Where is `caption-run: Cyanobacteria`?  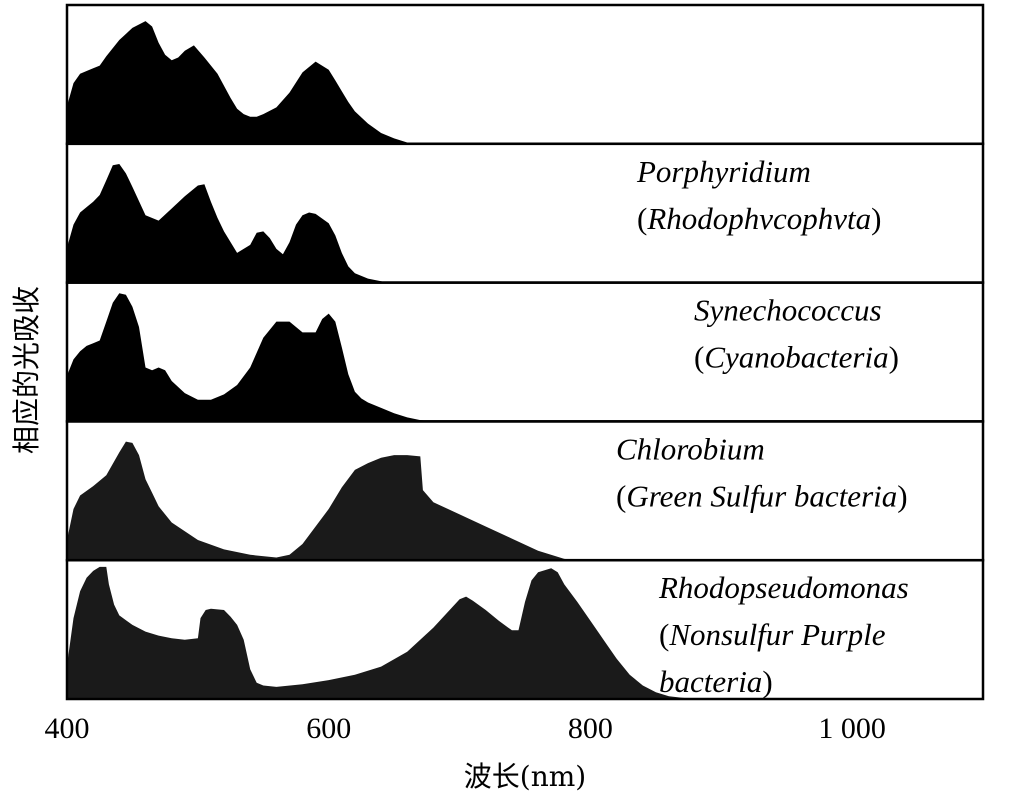
caption-run: Cyanobacteria is located at coordinates (796, 357).